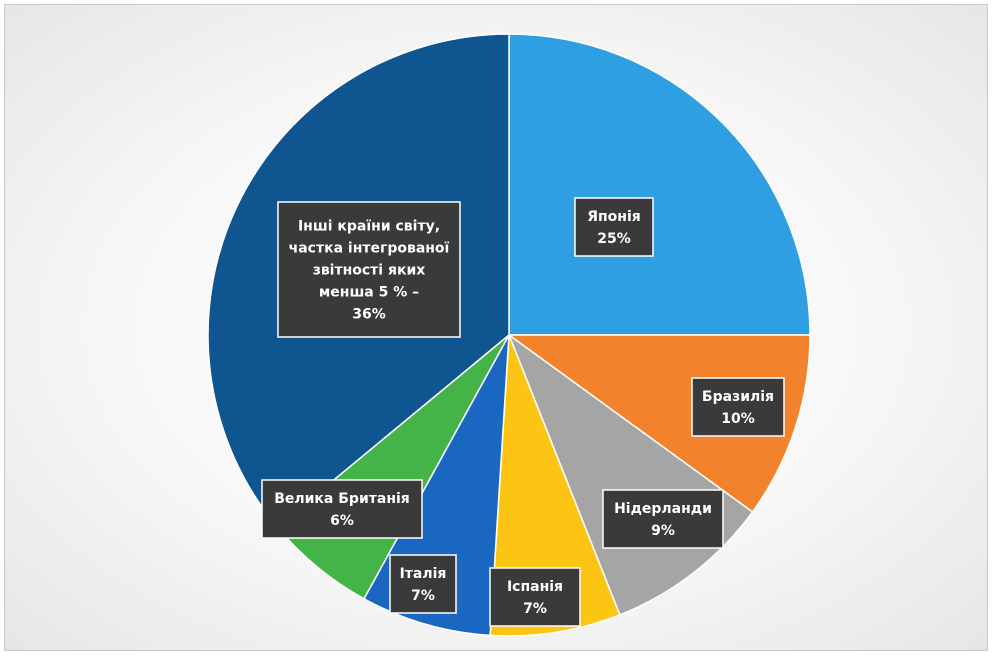  Describe the element at coordinates (342, 521) in the screenshot. I see `data-label-value: 6%` at that location.